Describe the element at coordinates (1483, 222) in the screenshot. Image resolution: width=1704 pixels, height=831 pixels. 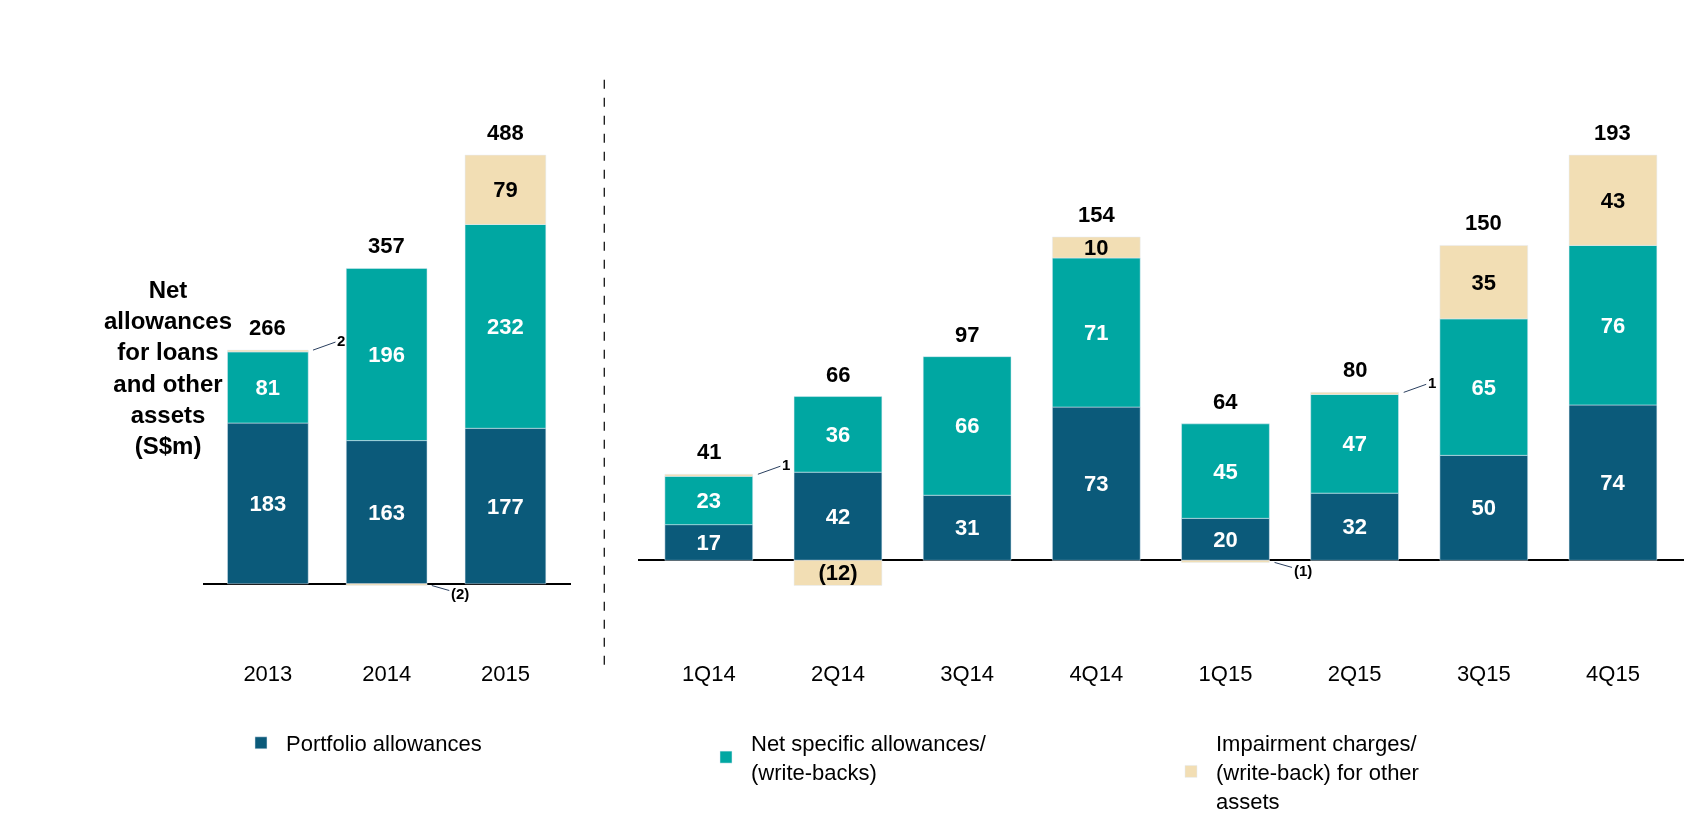
I see `total-label: 150` at that location.